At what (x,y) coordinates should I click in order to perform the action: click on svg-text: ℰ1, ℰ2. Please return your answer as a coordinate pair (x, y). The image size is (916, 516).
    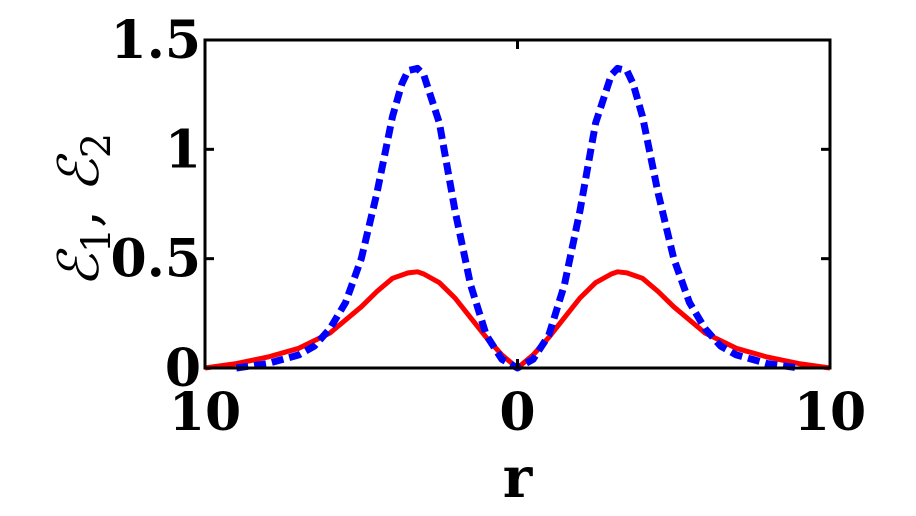
    Looking at the image, I should click on (83, 210).